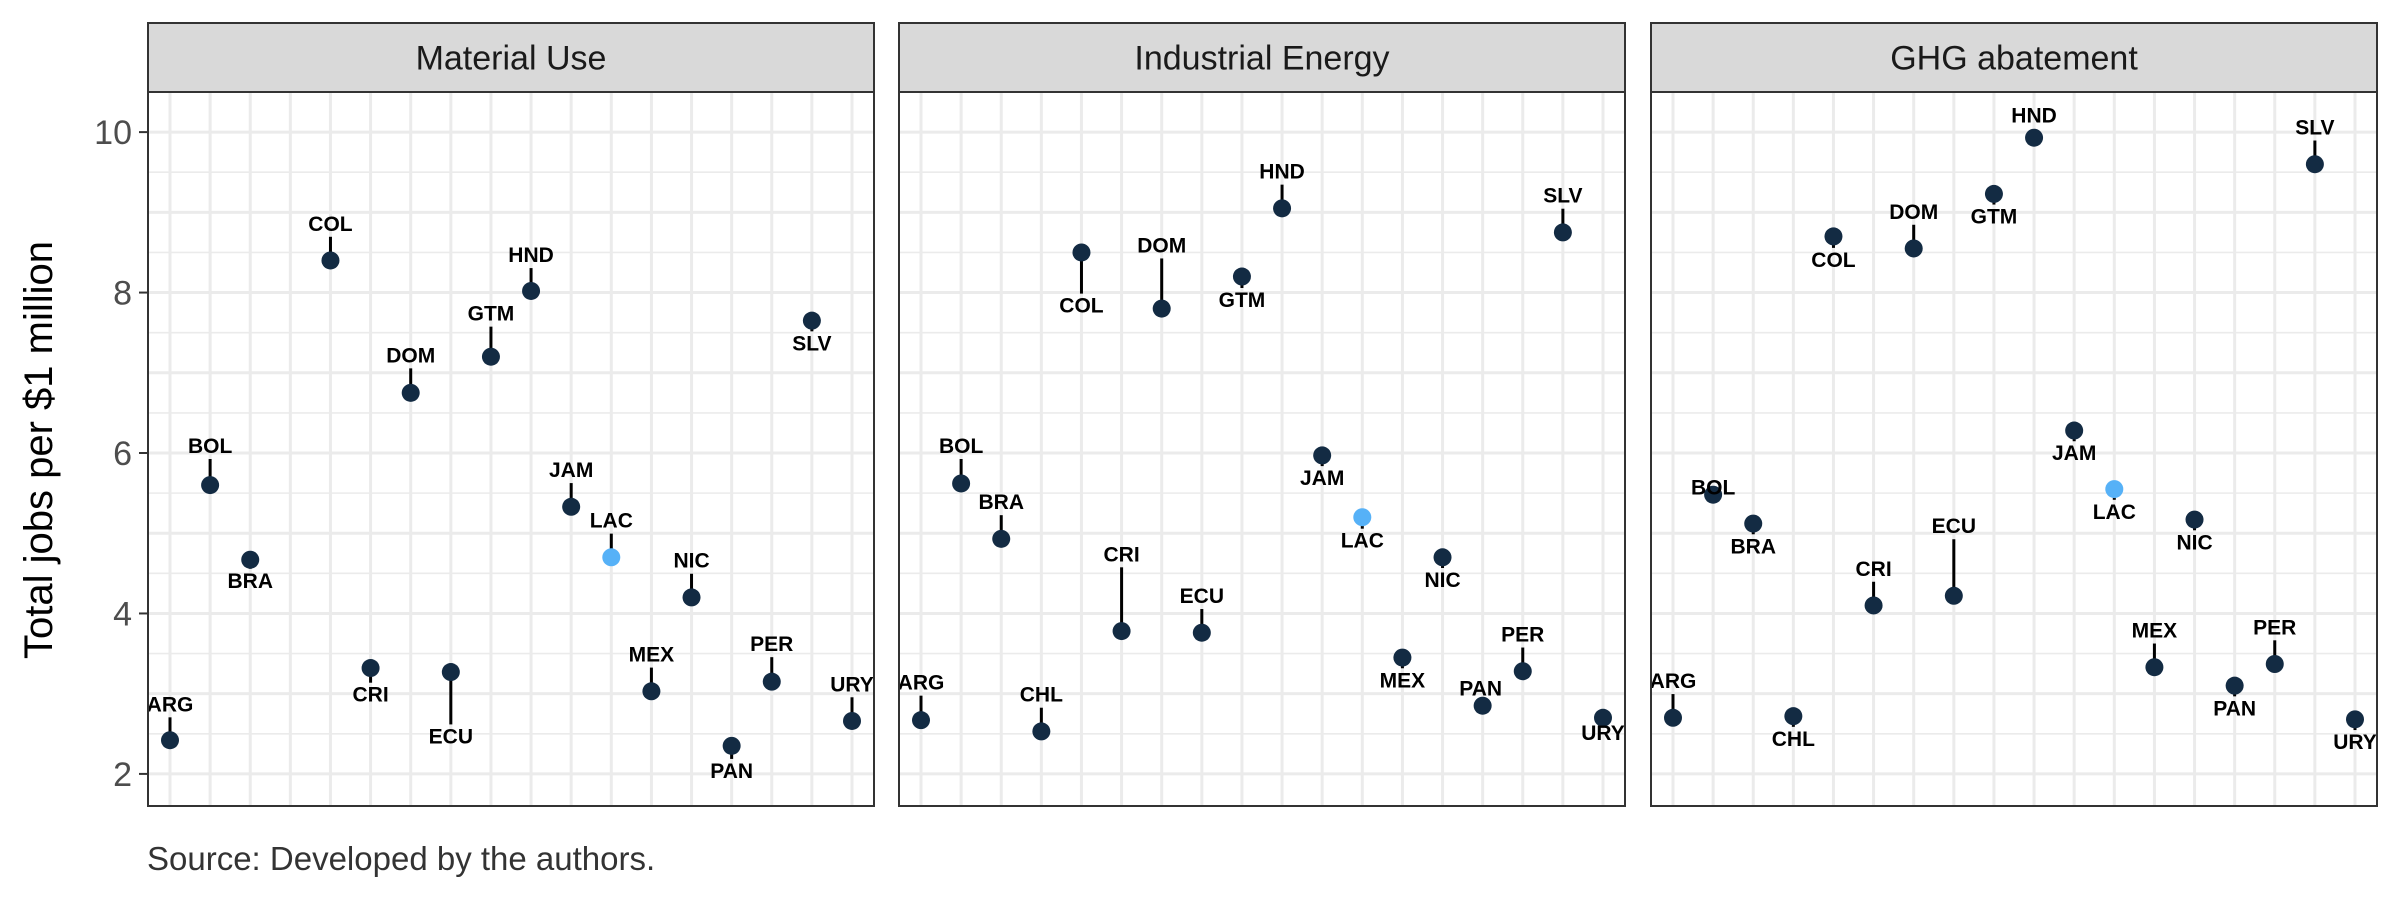 The width and height of the screenshot is (2400, 900). What do you see at coordinates (122, 294) in the screenshot?
I see `y-tick-label: 8` at bounding box center [122, 294].